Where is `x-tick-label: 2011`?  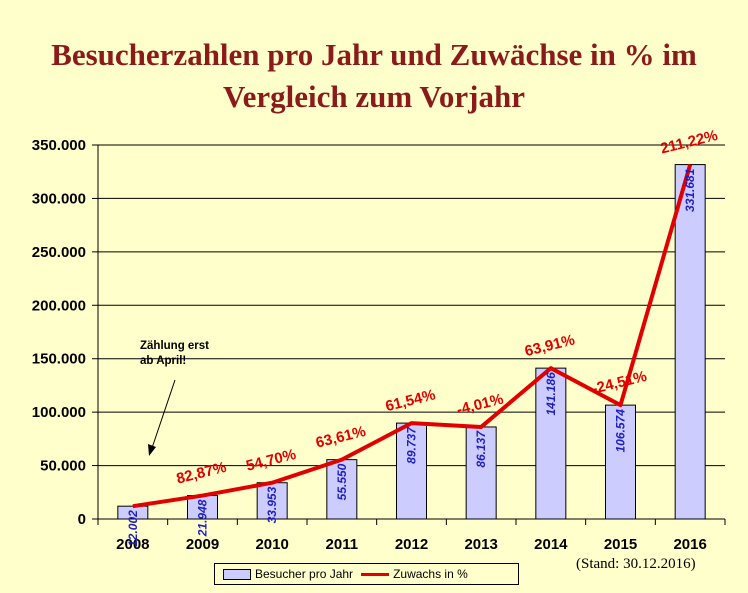
x-tick-label: 2011 is located at coordinates (342, 544).